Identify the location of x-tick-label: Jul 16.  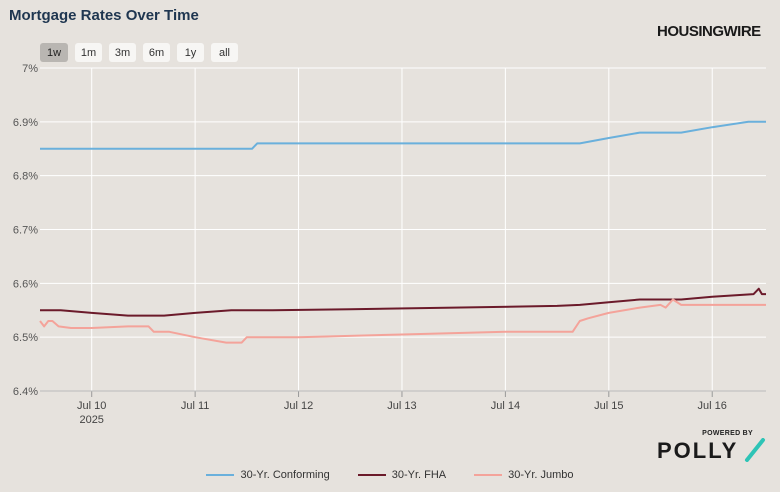
(712, 406).